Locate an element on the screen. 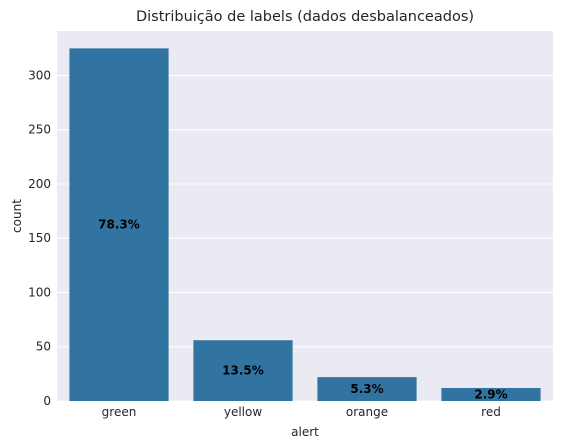  x-tick-label-orange: orange is located at coordinates (367, 412).